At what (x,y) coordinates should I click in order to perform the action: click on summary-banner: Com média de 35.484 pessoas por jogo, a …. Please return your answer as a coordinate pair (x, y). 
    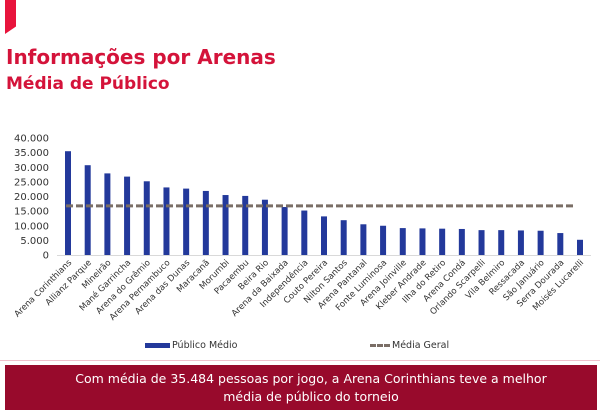
    Looking at the image, I should click on (301, 387).